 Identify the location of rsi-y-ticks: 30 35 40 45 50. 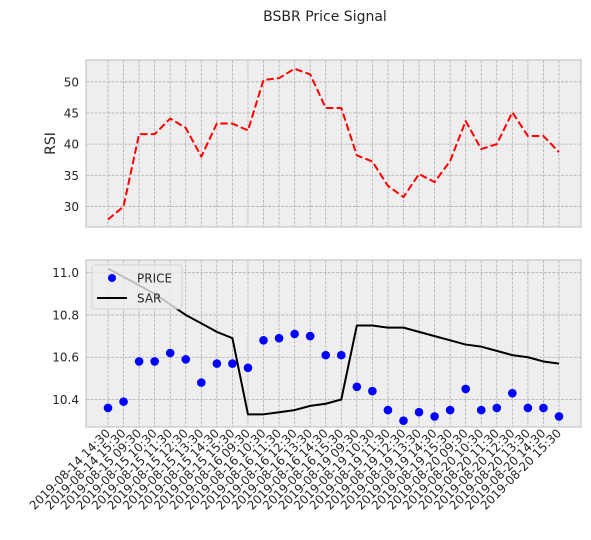
(71, 144).